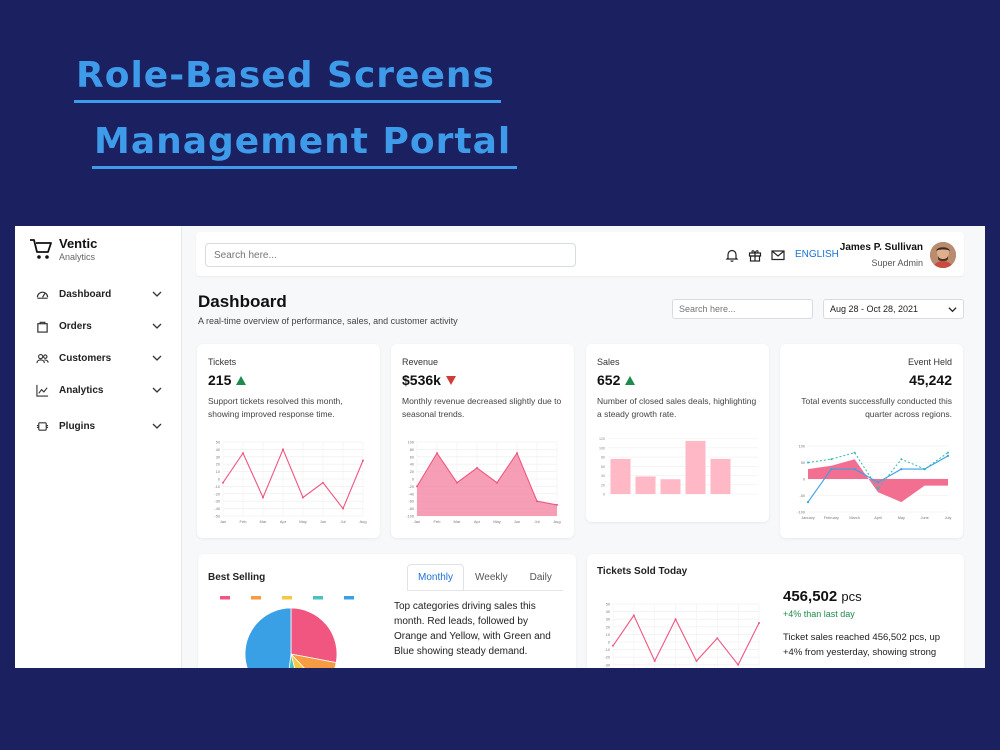 This screenshot has height=750, width=1000. I want to click on y-tick-label: -60, so click(412, 502).